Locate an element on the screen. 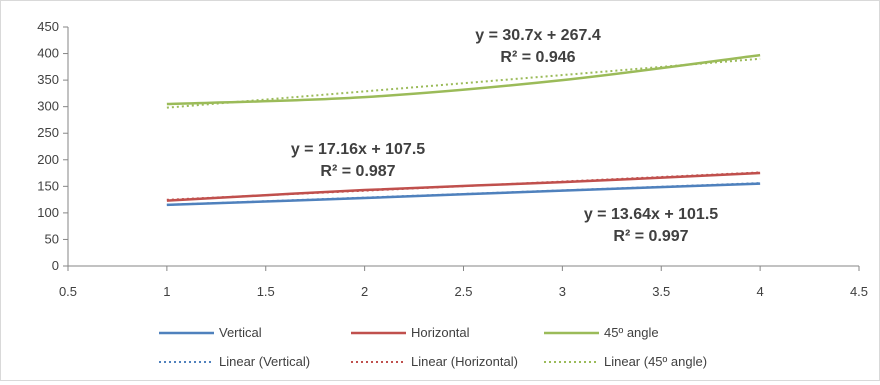 The image size is (880, 385). y-tick-label: 250 is located at coordinates (48, 132).